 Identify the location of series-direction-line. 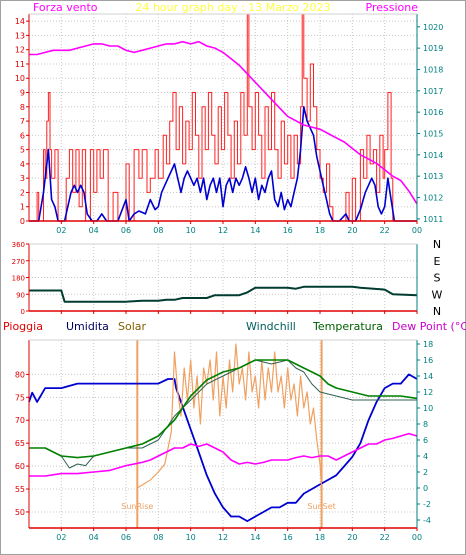
(223, 294).